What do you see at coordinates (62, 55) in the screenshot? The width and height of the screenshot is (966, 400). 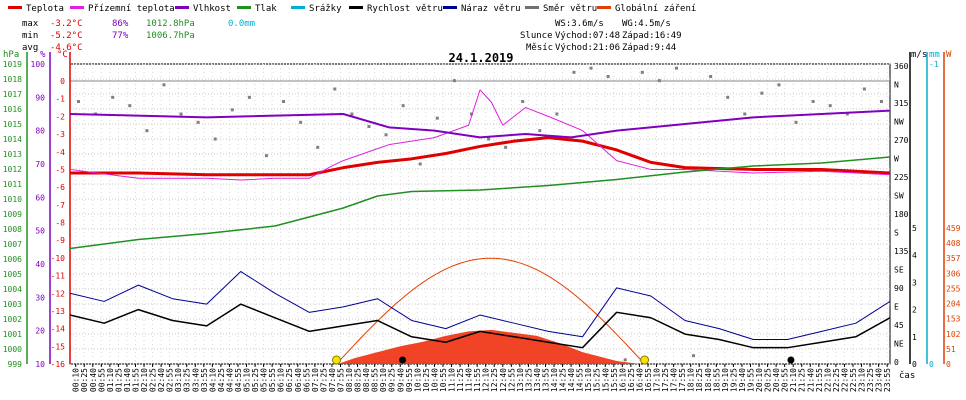 I see `unit-deg: °C` at bounding box center [62, 55].